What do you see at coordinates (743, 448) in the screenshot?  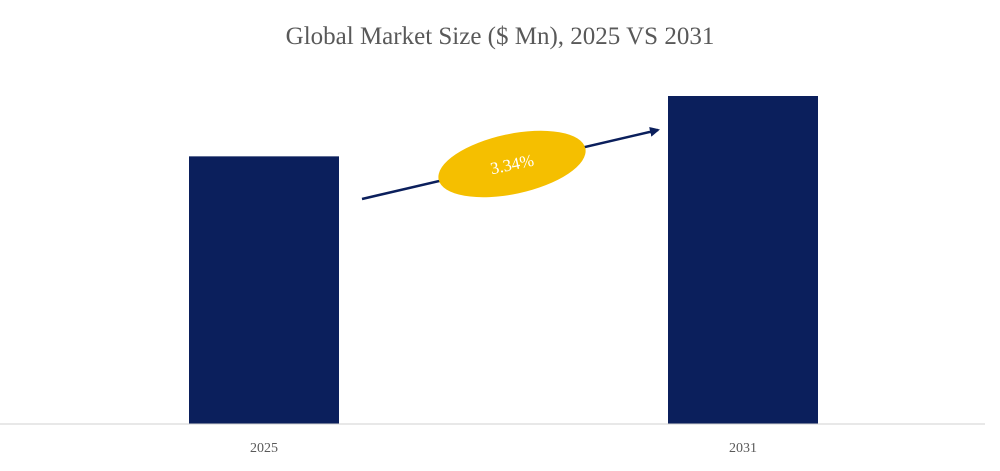 I see `x-tick-label-2031: 2031` at bounding box center [743, 448].